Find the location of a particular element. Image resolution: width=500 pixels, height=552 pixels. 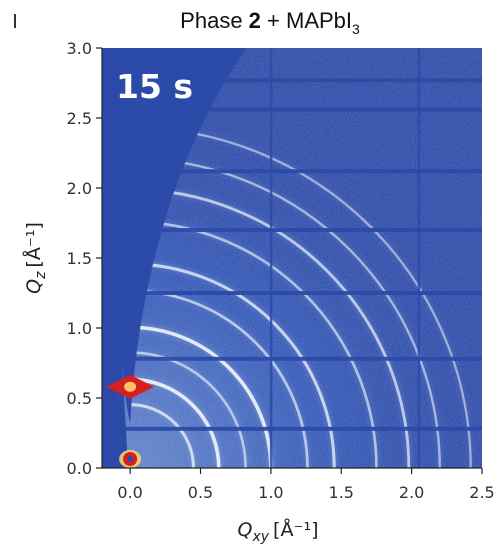

beamstop-center is located at coordinates (130, 459).